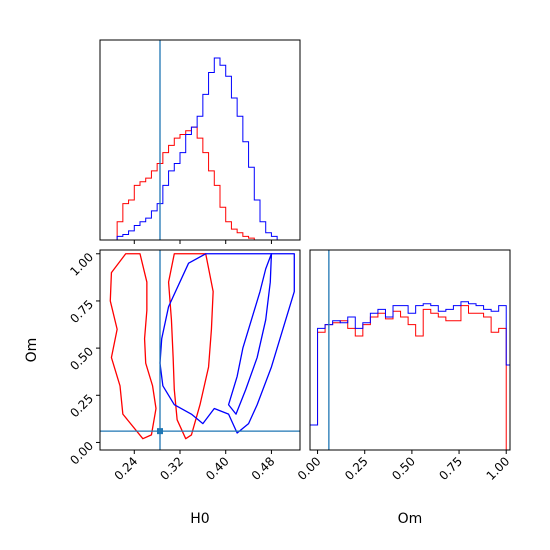 The height and width of the screenshot is (550, 550). What do you see at coordinates (81, 311) in the screenshot?
I see `om-tick-label: 0.75` at bounding box center [81, 311].